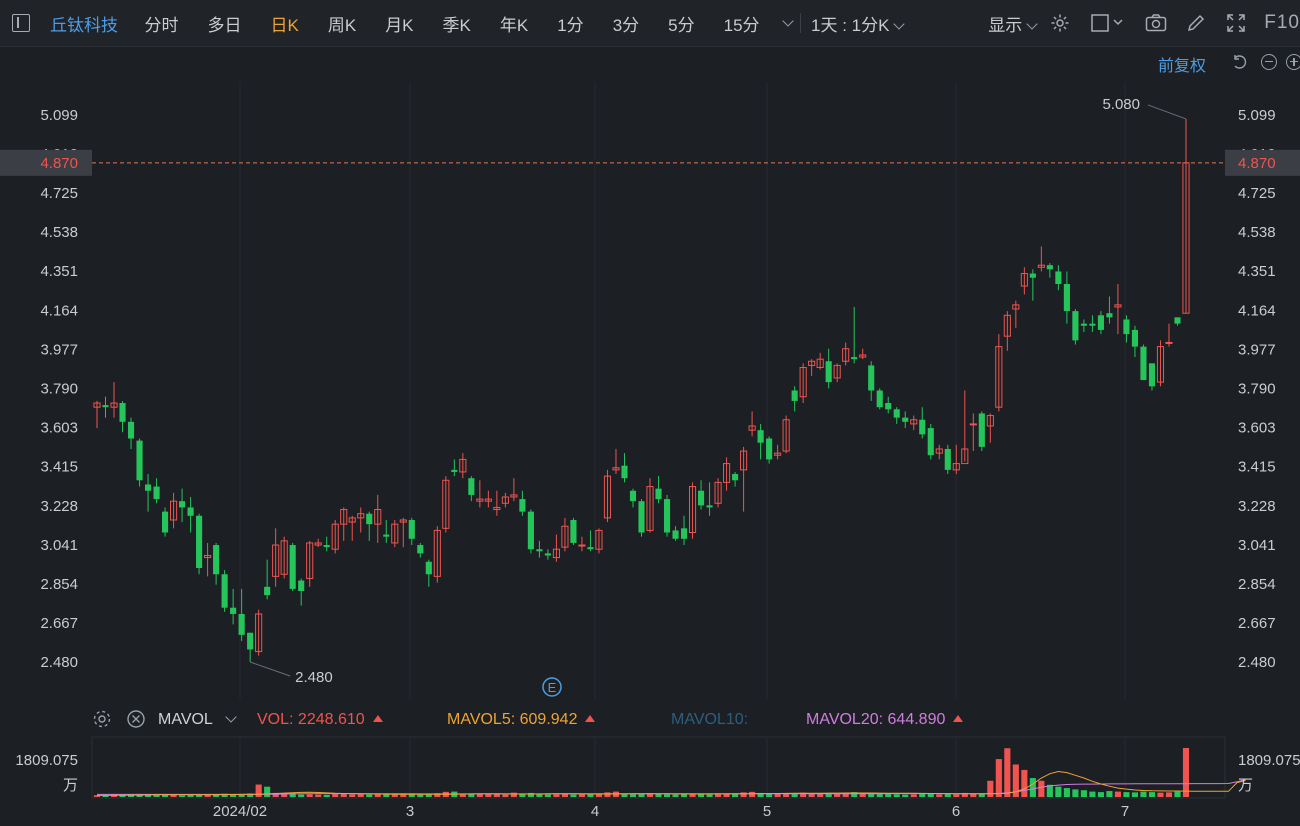 The image size is (1300, 826). What do you see at coordinates (59, 271) in the screenshot?
I see `price-tick-label: 4.351` at bounding box center [59, 271].